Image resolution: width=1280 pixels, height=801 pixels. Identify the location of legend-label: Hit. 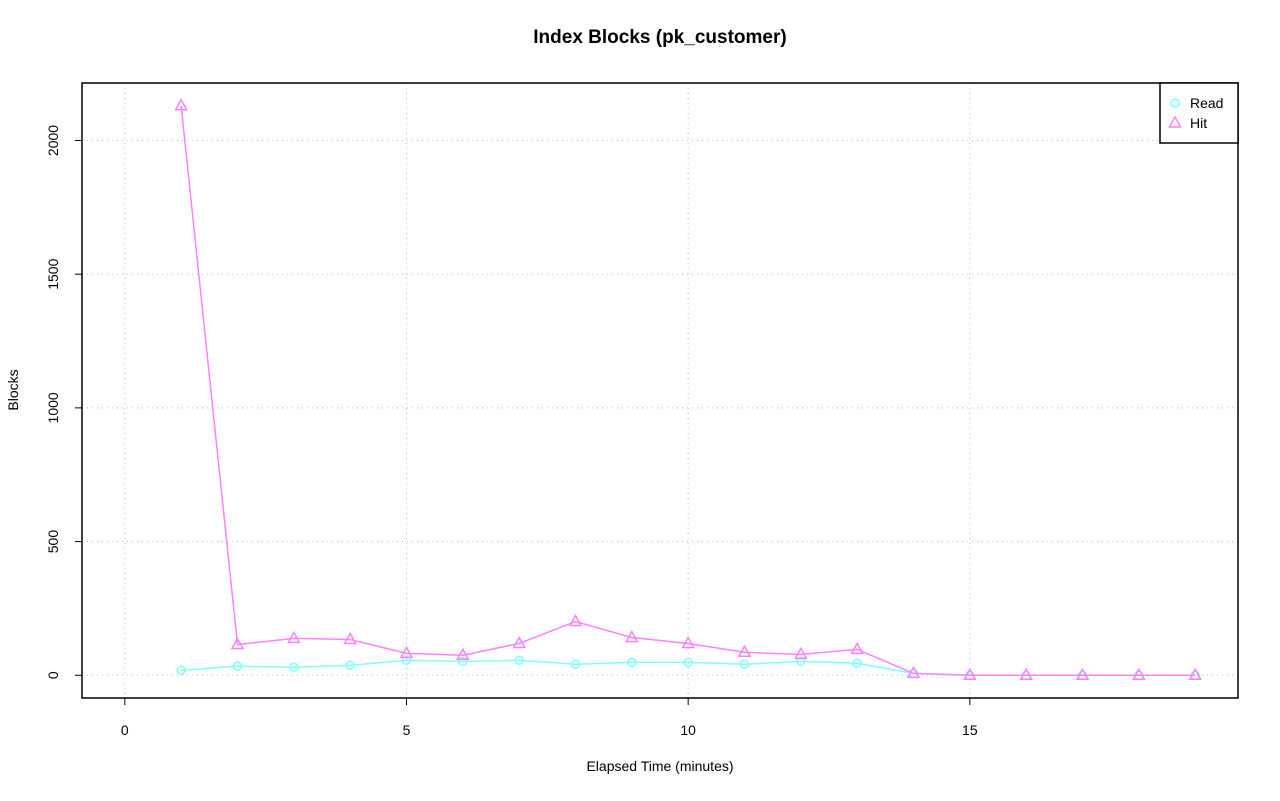
(1198, 123).